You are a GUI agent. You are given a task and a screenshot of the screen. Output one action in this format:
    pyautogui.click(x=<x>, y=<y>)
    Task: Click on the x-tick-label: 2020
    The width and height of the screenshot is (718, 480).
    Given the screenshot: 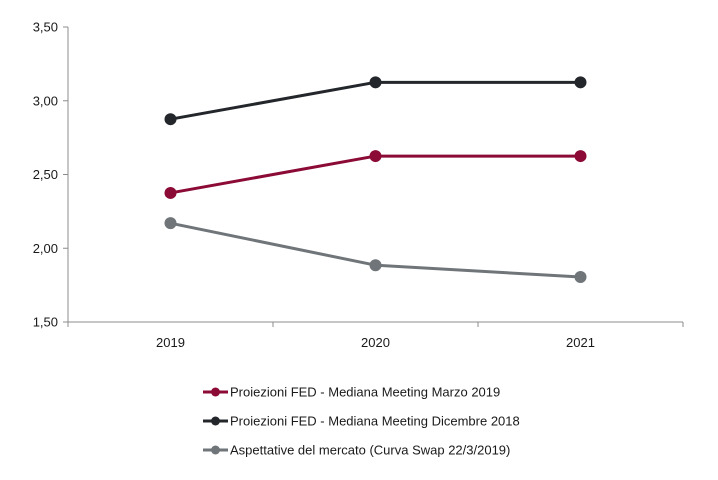 What is the action you would take?
    pyautogui.click(x=375, y=342)
    